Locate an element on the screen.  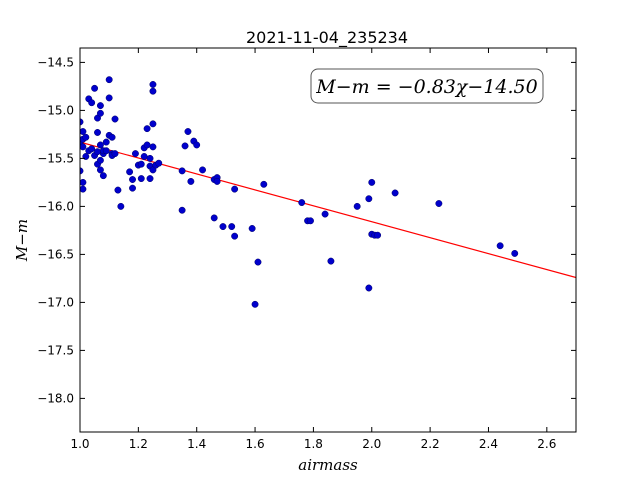
x-tick-label: 1.4 is located at coordinates (196, 444).